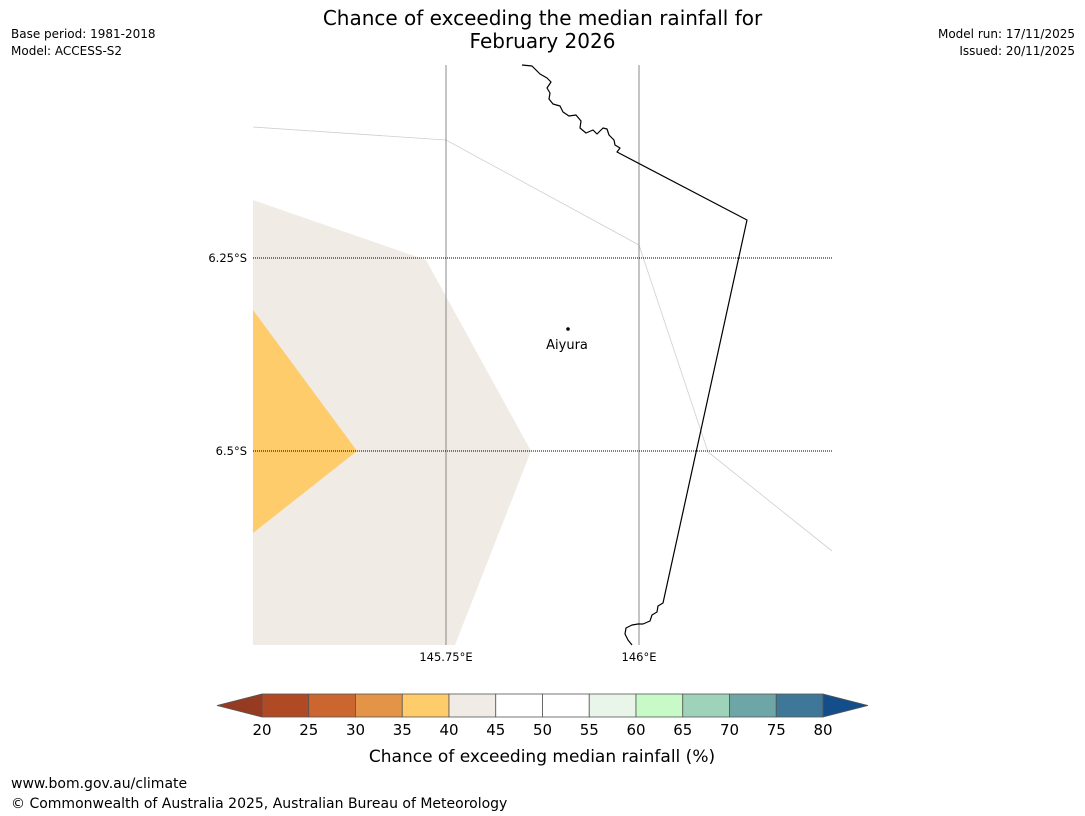 The image size is (1085, 816). What do you see at coordinates (542, 757) in the screenshot?
I see `colorbar-label: Chance of exceeding median rainfall (%)` at bounding box center [542, 757].